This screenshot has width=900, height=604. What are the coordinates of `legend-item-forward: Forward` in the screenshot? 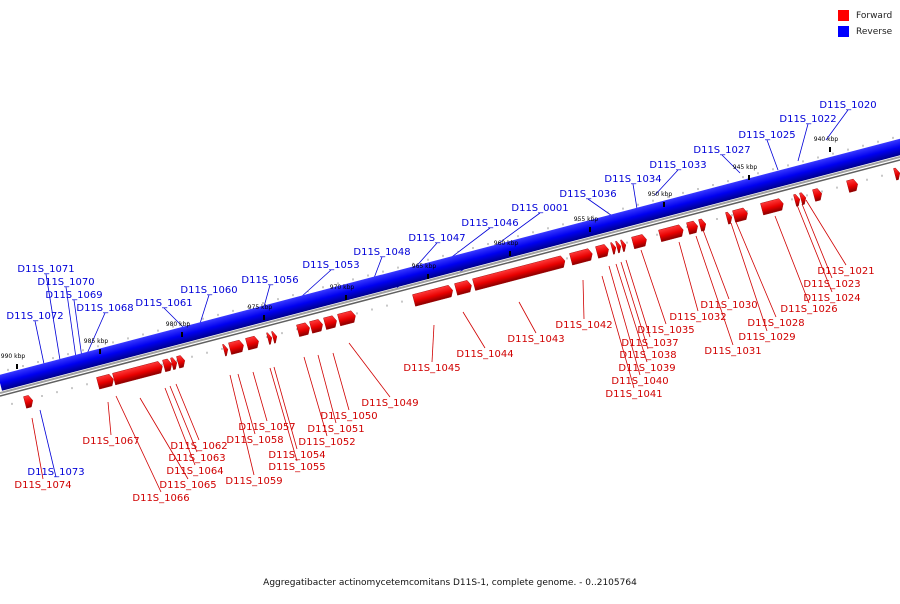 It's located at (865, 15).